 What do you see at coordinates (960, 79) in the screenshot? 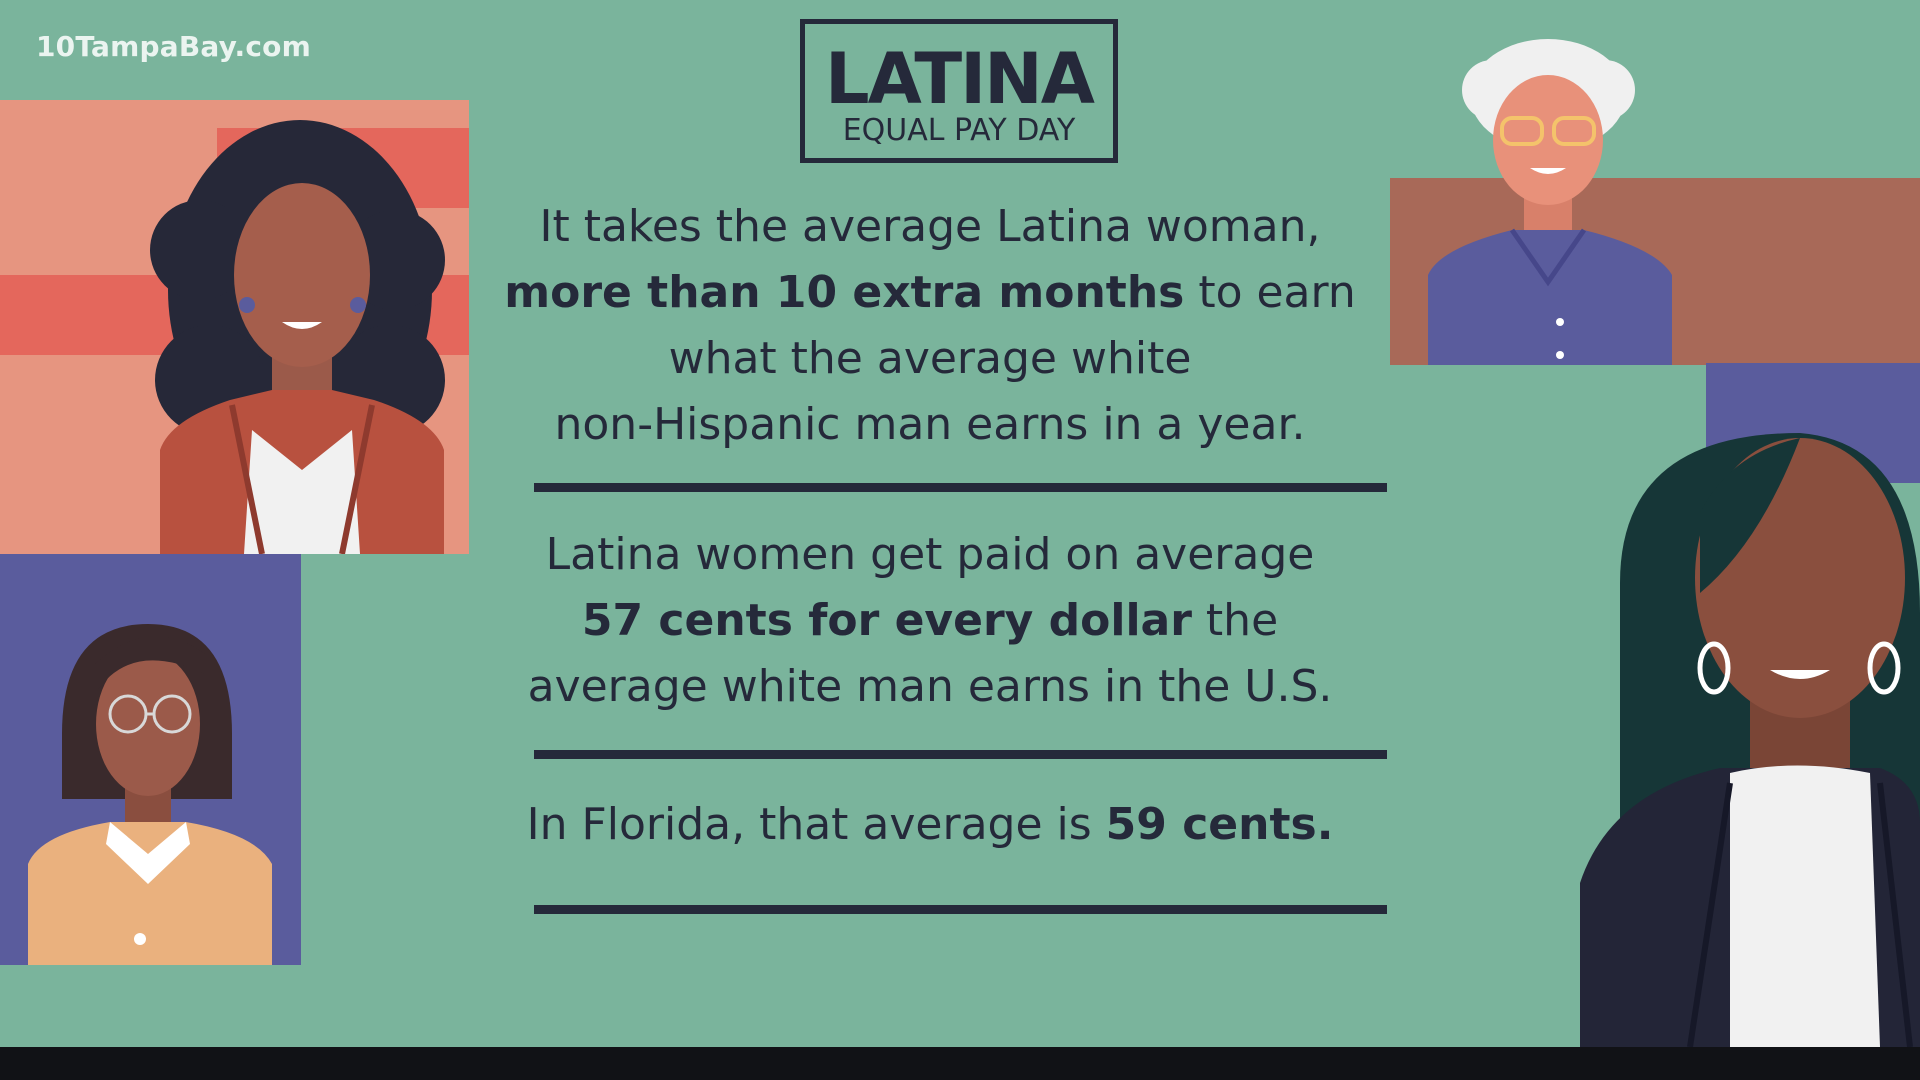
I see `title-main: LATINA` at bounding box center [960, 79].